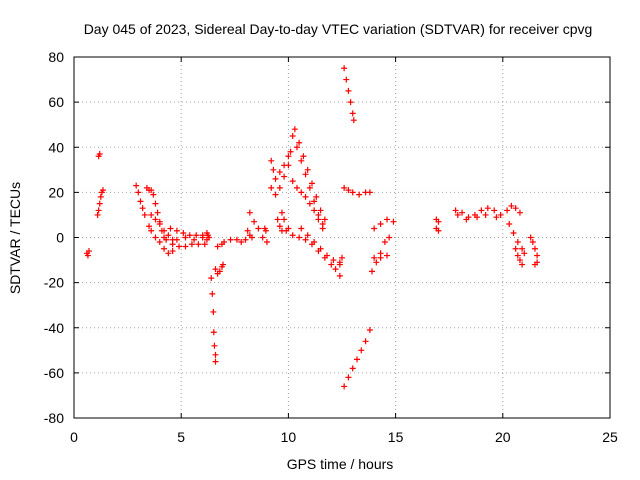 The height and width of the screenshot is (480, 640). I want to click on y-tick-label: -60, so click(54, 373).